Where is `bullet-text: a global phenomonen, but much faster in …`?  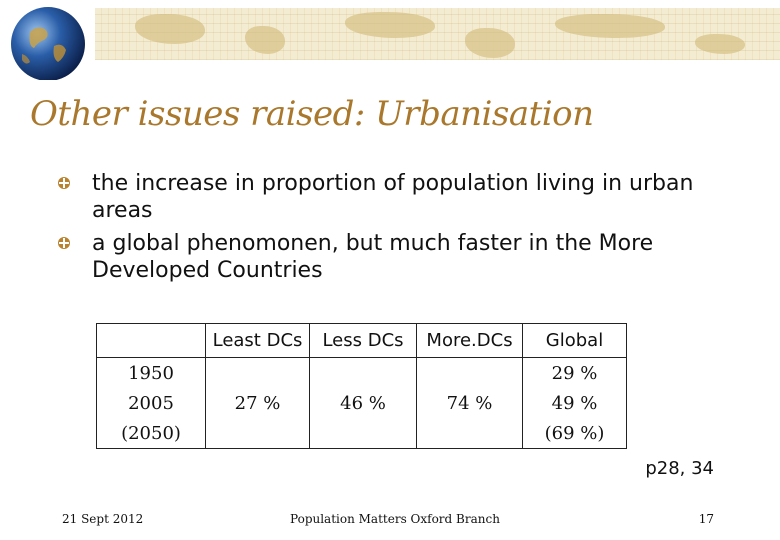 bullet-text: a global phenomonen, but much faster in … is located at coordinates (373, 257).